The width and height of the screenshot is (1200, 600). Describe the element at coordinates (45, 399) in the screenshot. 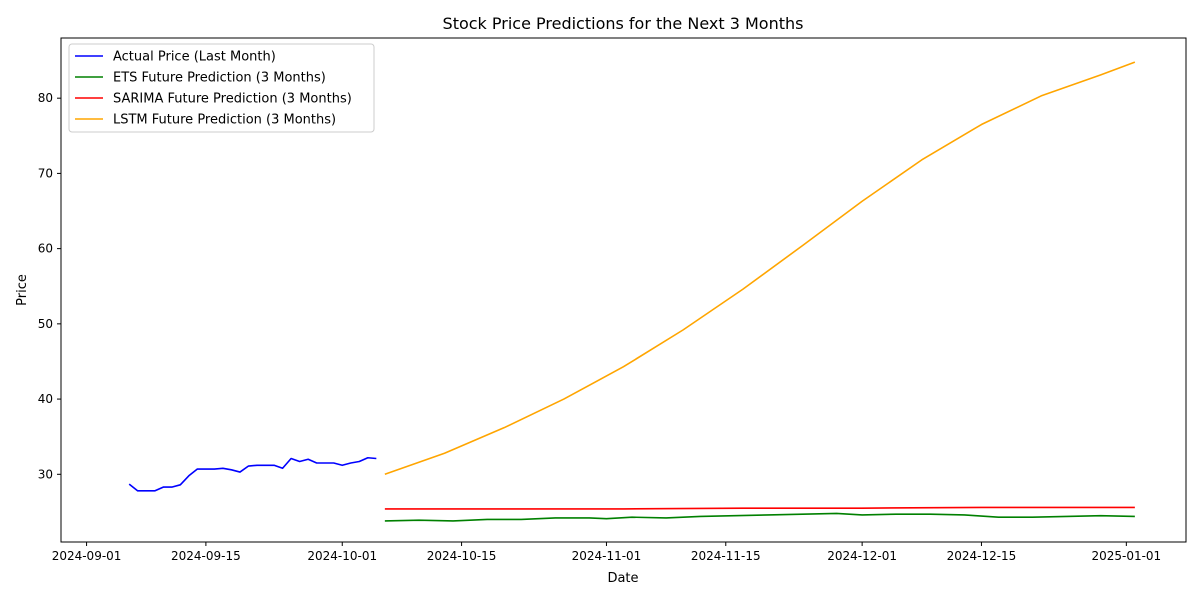

I see `y-tick-label: 40` at that location.